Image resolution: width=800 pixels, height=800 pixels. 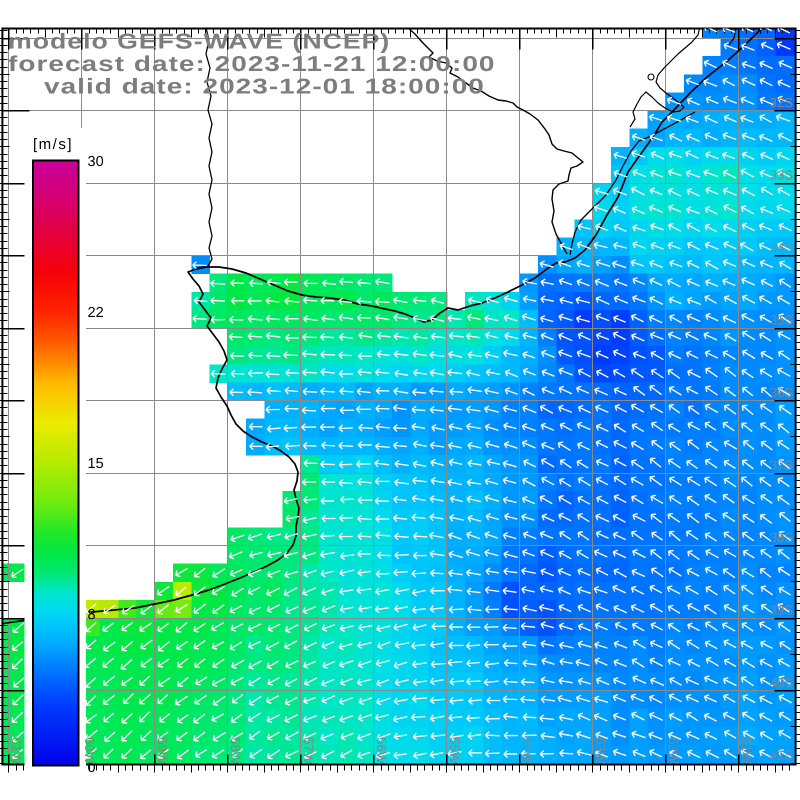 What do you see at coordinates (251, 64) in the screenshot?
I see `svg-text:forecast date: 2023-11-21 12:0: forecast date: 2023-11-21 12:00:00` at bounding box center [251, 64].